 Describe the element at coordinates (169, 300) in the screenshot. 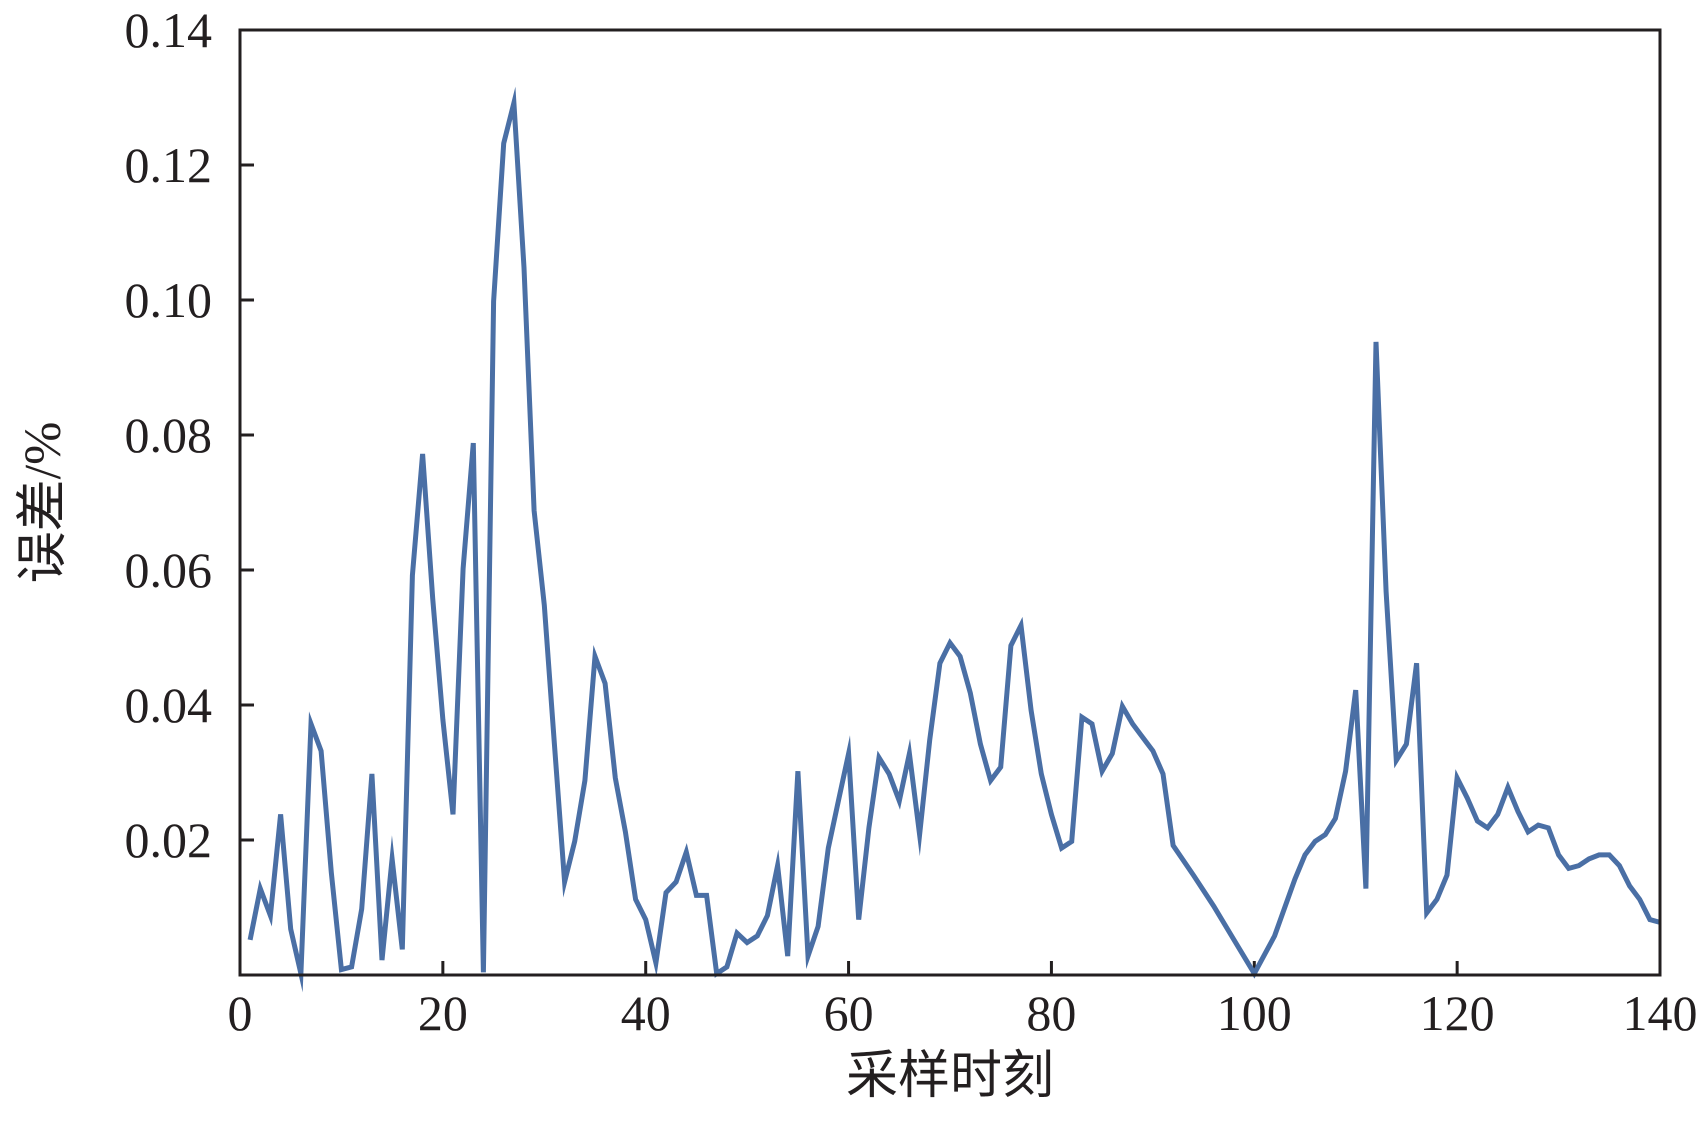

I see `y-tick-label: 0.10` at that location.